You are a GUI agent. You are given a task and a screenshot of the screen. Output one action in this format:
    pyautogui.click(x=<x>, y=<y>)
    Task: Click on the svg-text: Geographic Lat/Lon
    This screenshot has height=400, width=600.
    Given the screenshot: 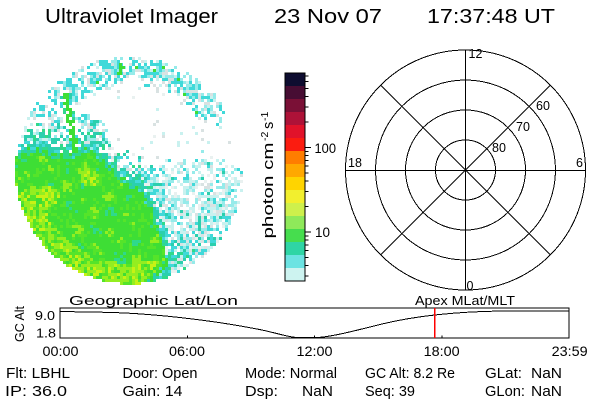 What is the action you would take?
    pyautogui.click(x=153, y=301)
    